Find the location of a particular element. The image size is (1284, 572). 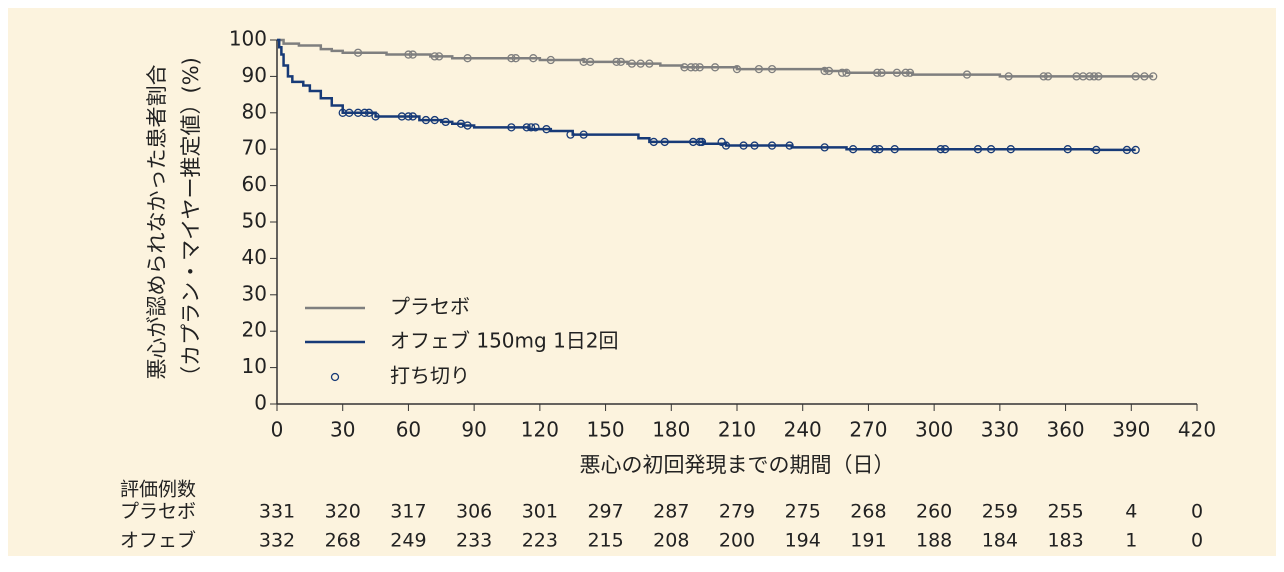

y-tick-label: 50 is located at coordinates (254, 221).